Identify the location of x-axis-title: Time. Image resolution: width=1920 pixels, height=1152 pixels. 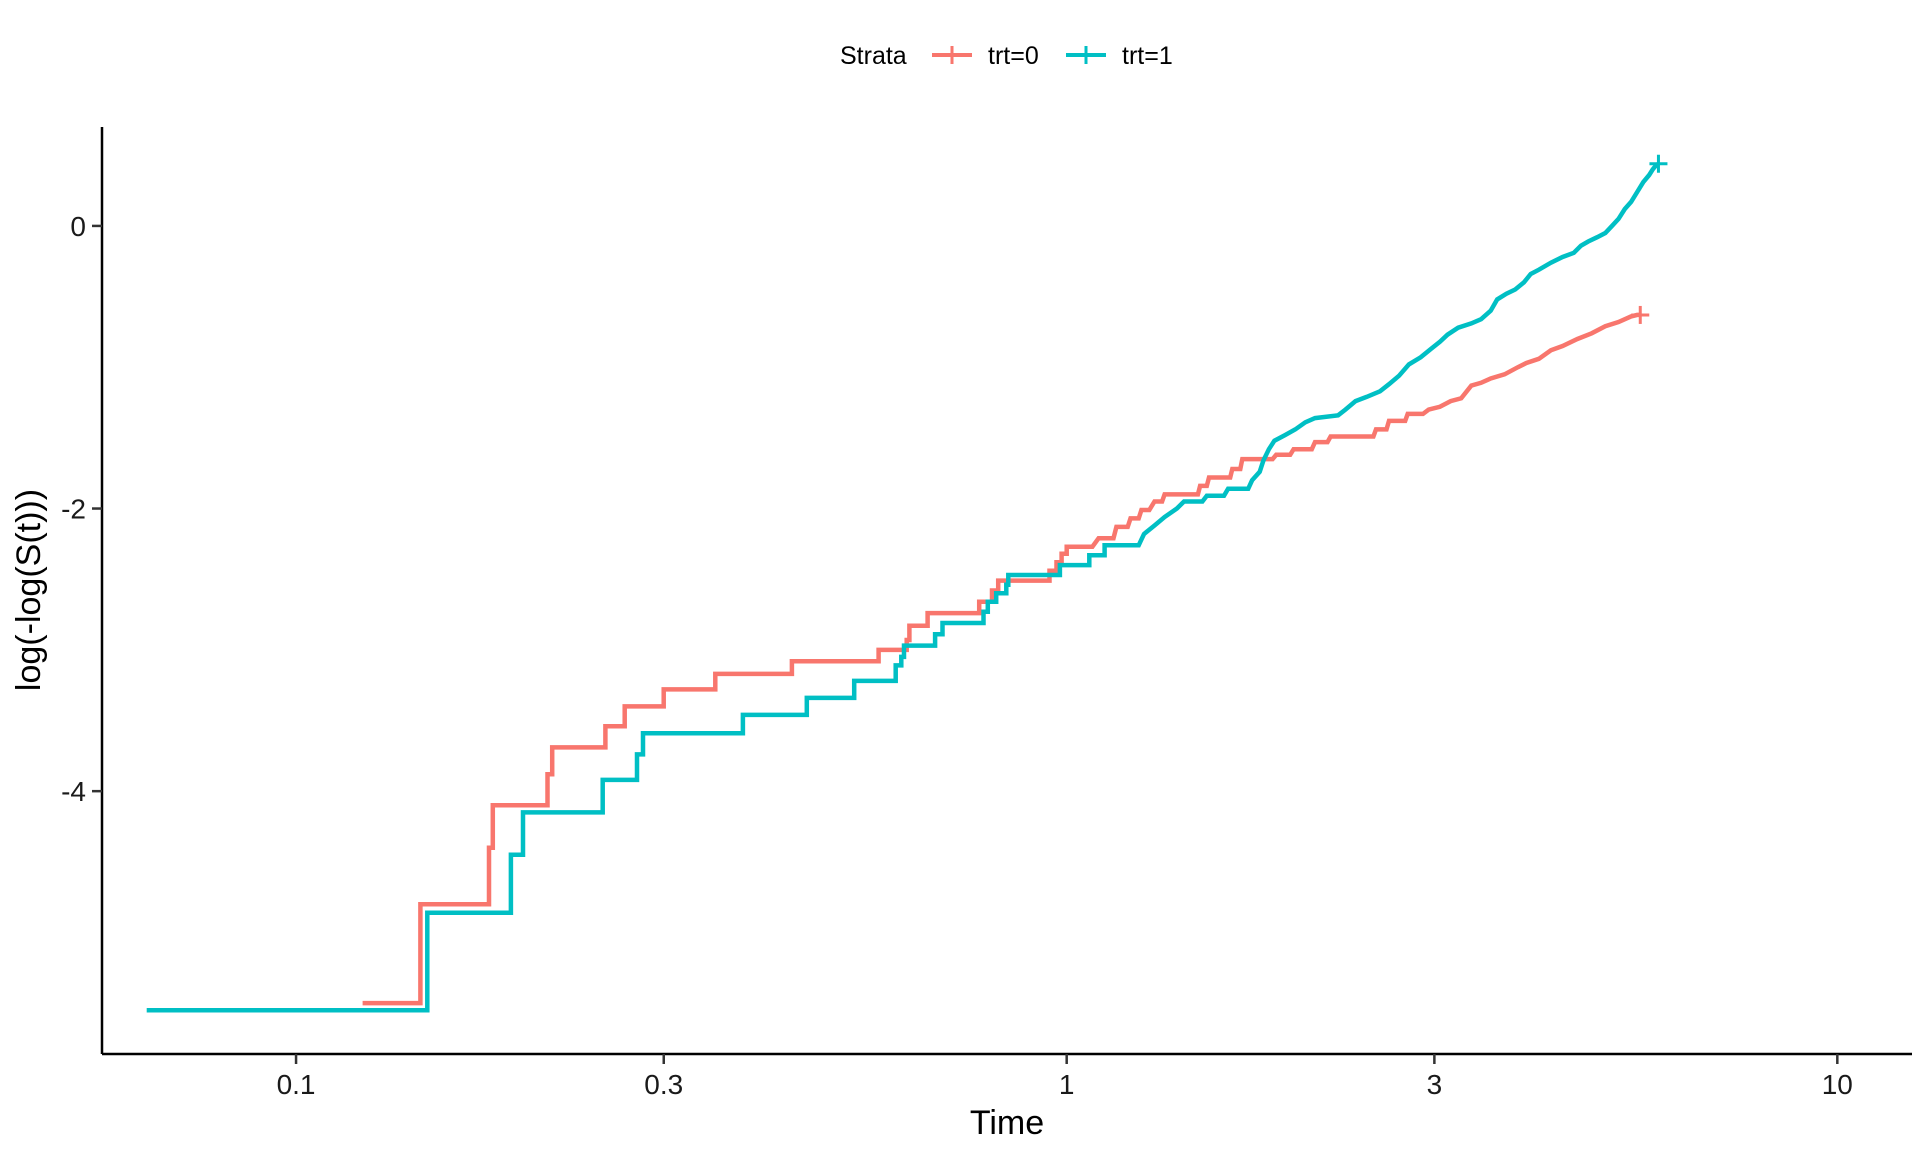
(1007, 1123).